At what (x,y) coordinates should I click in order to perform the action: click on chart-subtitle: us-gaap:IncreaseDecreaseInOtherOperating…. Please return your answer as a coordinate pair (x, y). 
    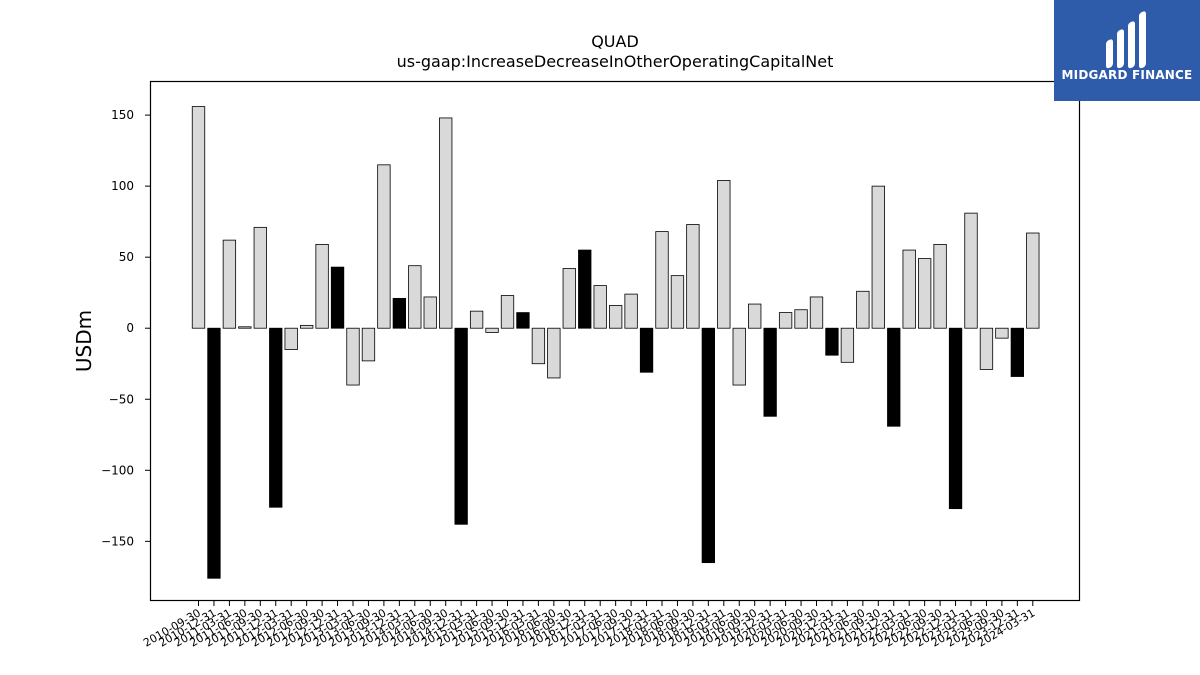
    Looking at the image, I should click on (615, 61).